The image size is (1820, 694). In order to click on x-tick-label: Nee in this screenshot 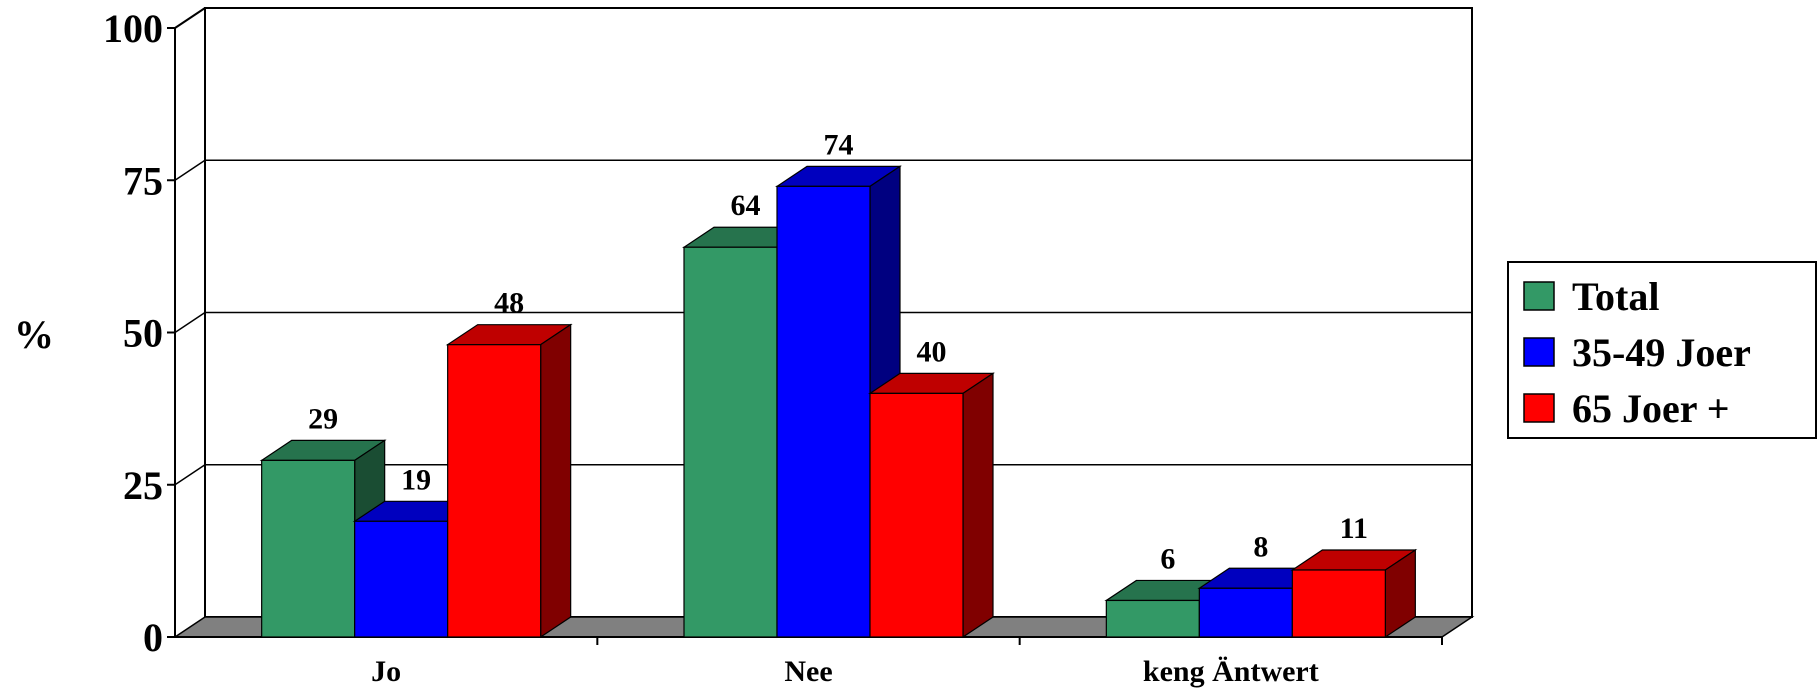, I will do `click(808, 671)`.